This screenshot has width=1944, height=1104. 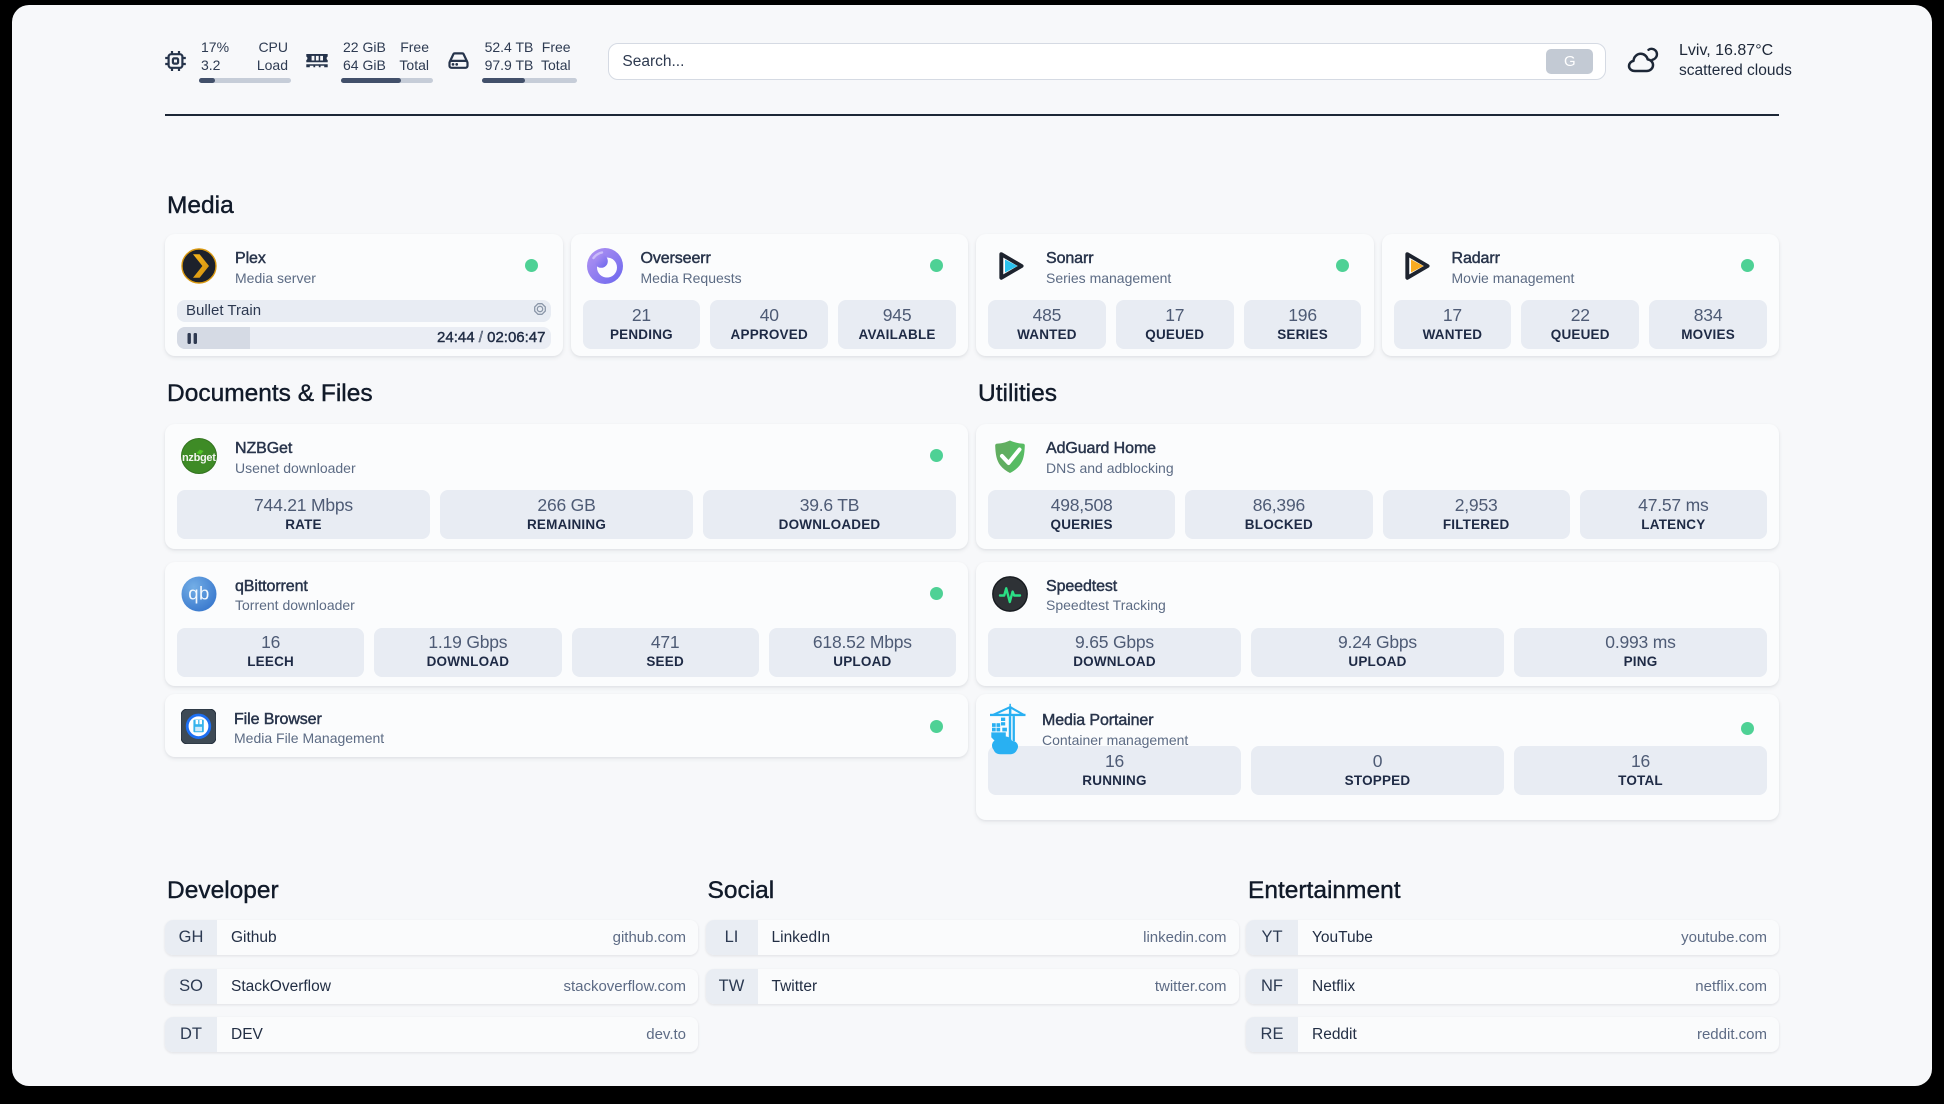 I want to click on svg-text: qb, so click(x=198, y=592).